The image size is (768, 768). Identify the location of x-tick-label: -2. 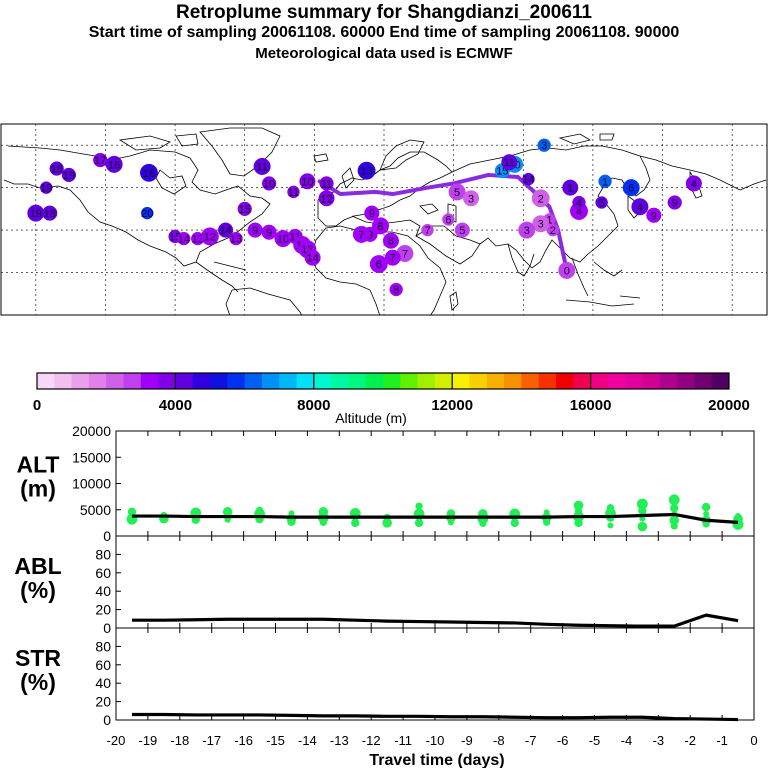
(690, 740).